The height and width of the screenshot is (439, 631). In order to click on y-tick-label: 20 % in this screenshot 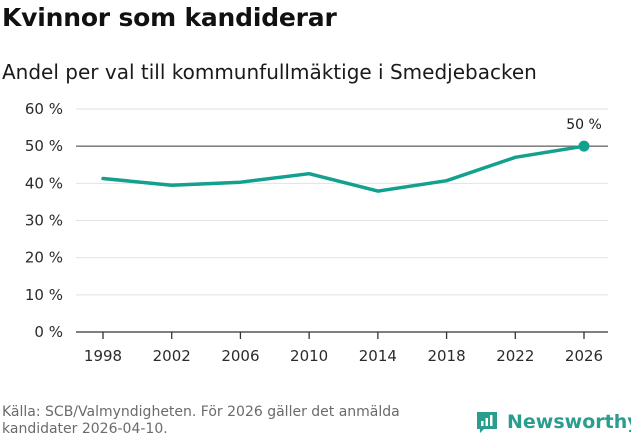, I will do `click(44, 258)`.